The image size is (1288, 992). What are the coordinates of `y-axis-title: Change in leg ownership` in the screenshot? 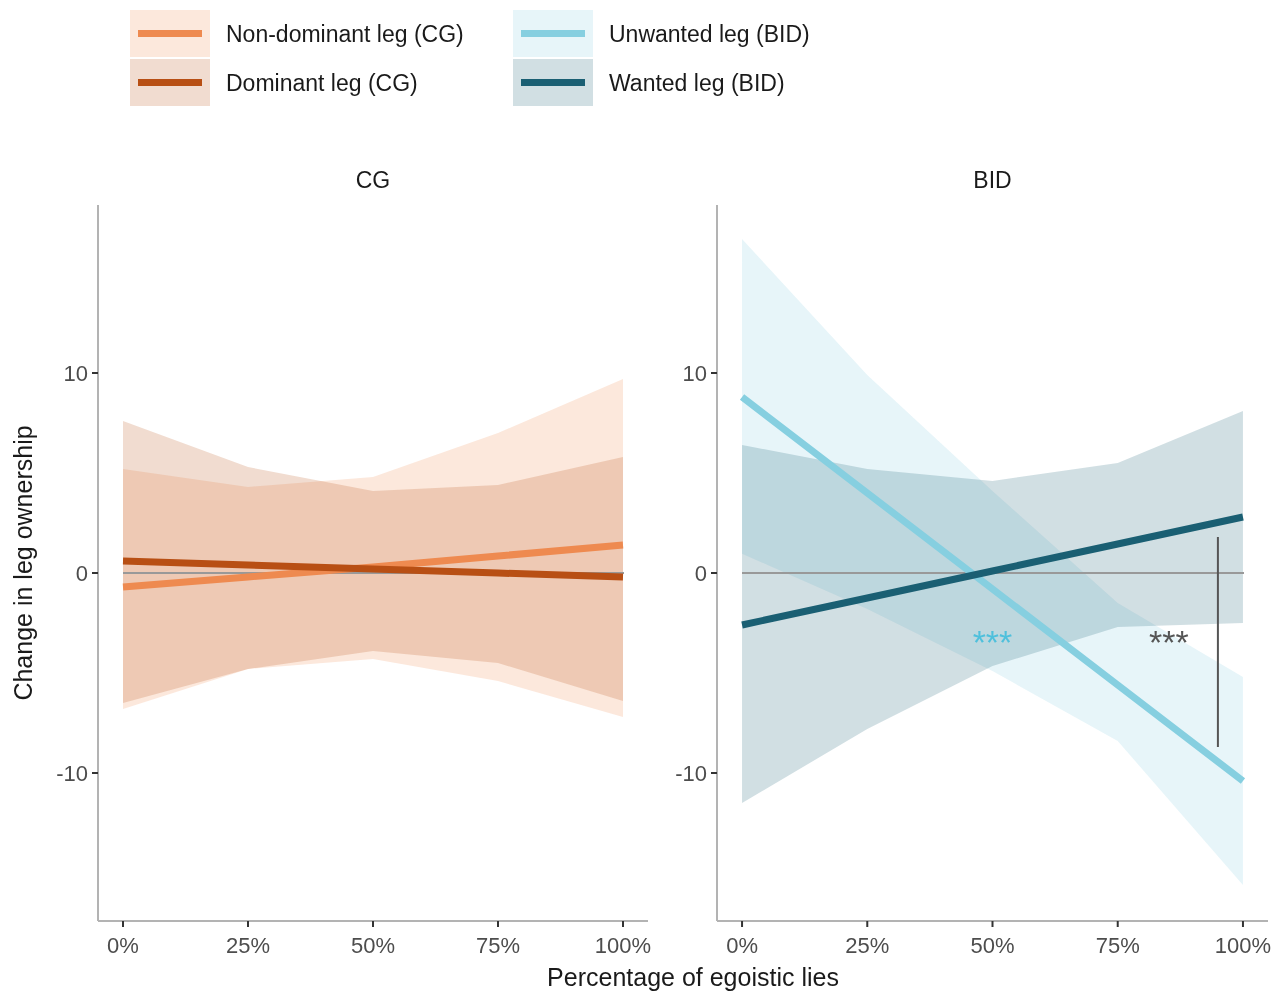 It's located at (23, 563).